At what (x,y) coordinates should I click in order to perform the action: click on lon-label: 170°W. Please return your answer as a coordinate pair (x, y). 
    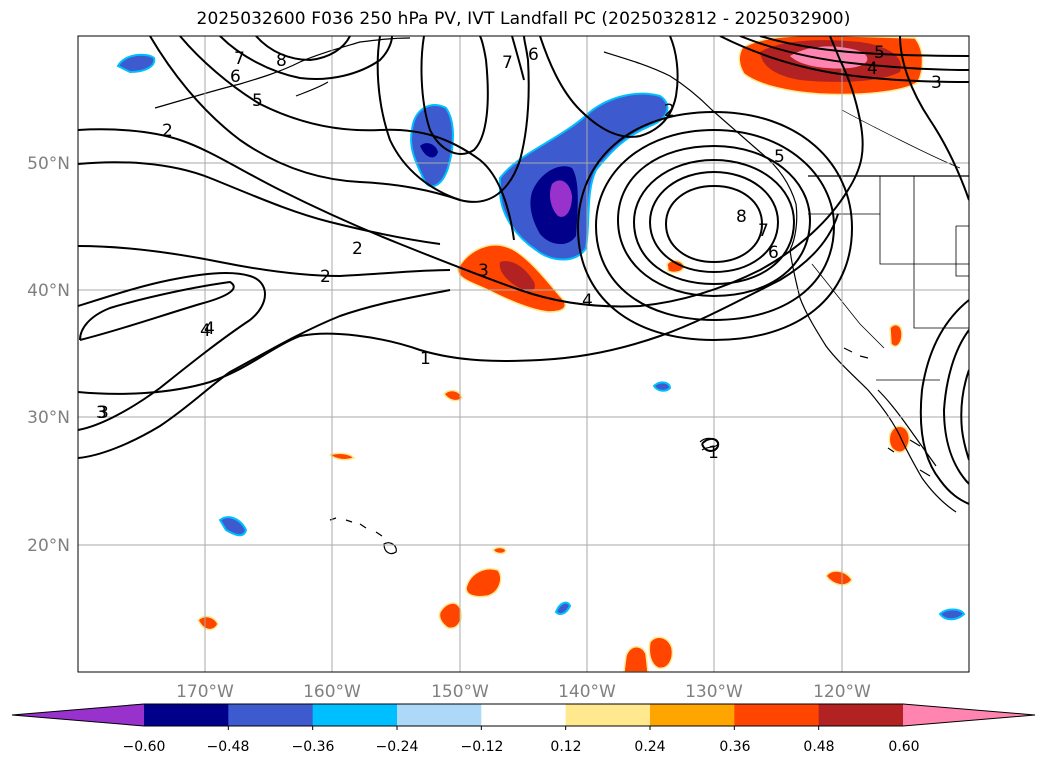
    Looking at the image, I should click on (205, 692).